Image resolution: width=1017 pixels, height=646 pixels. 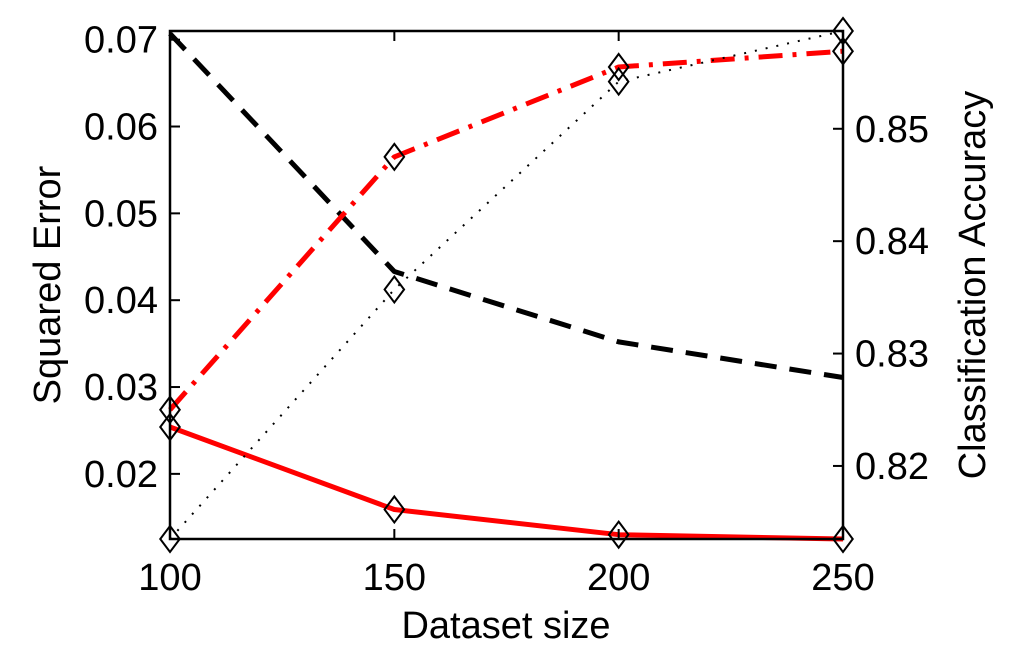 What do you see at coordinates (892, 130) in the screenshot?
I see `right-y-tick-label: 0.85` at bounding box center [892, 130].